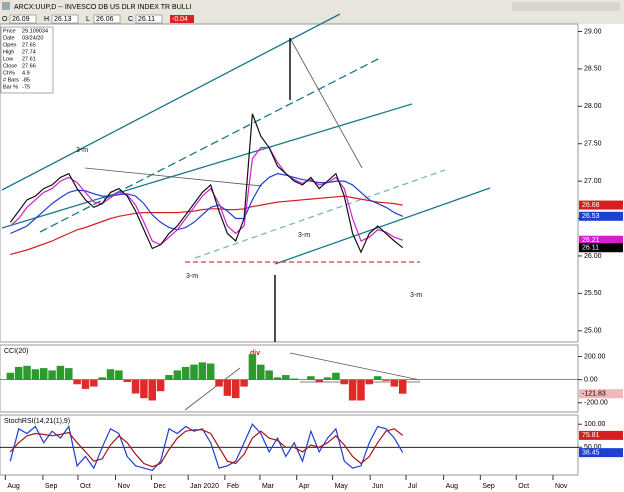 The width and height of the screenshot is (624, 492). Describe the element at coordinates (591, 379) in the screenshot. I see `y-tick-label: 0.00` at that location.